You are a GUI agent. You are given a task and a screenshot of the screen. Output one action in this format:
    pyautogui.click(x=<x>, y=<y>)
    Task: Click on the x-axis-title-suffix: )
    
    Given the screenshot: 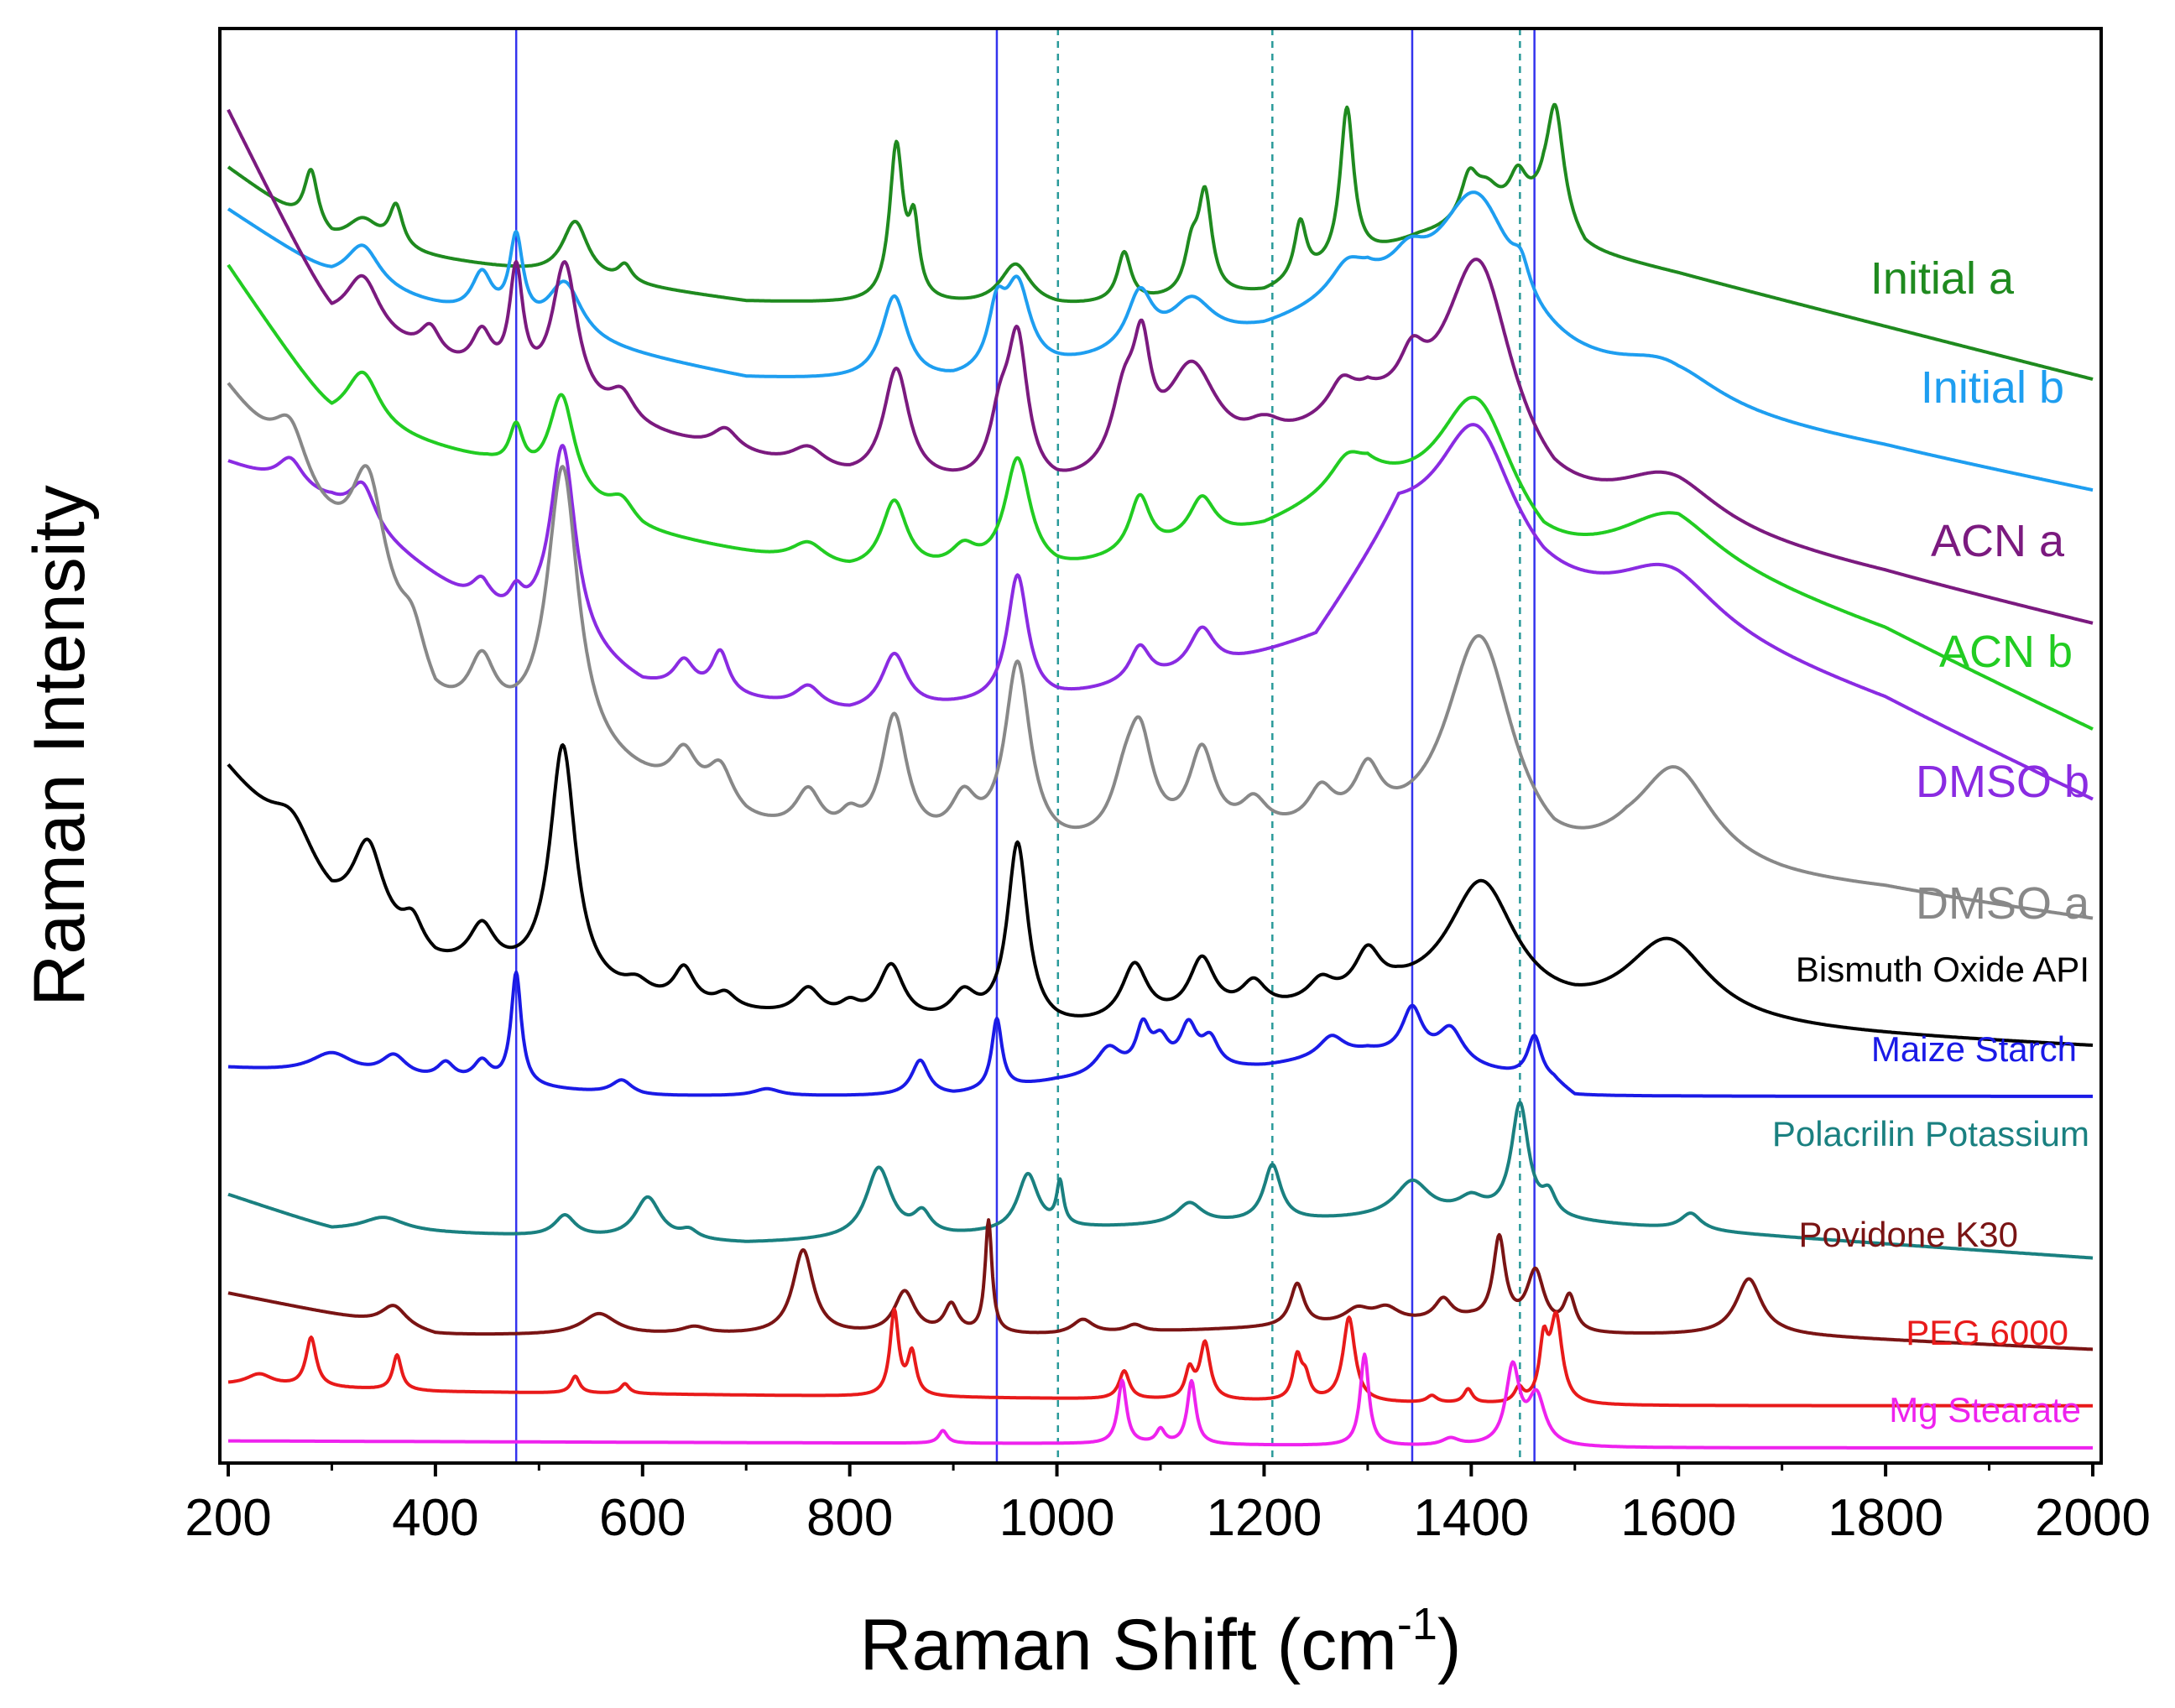 What is the action you would take?
    pyautogui.click(x=1449, y=1645)
    